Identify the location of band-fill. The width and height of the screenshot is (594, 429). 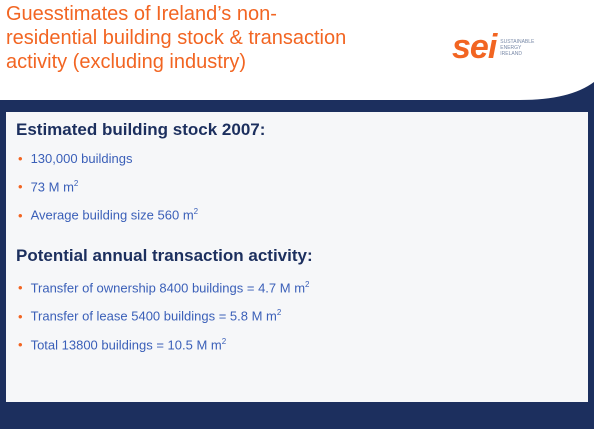
(297, 107).